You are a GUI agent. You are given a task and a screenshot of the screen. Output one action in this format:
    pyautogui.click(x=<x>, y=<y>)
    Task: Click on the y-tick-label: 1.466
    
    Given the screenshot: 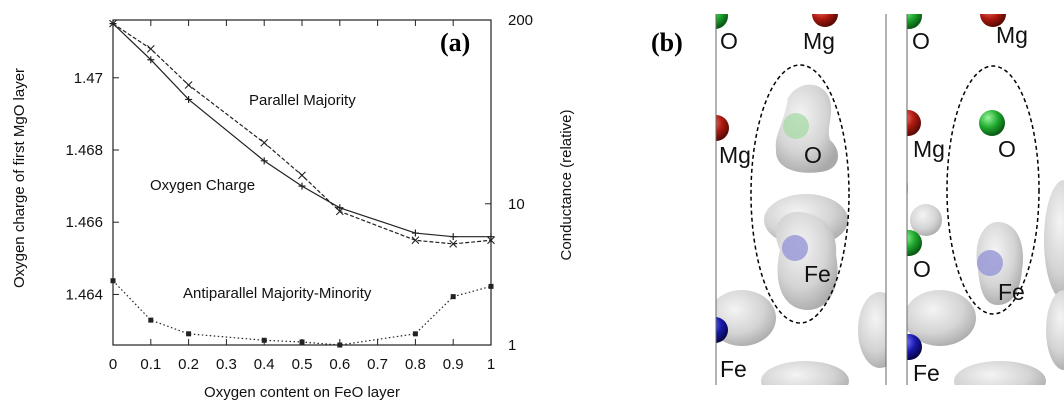 What is the action you would take?
    pyautogui.click(x=84, y=222)
    